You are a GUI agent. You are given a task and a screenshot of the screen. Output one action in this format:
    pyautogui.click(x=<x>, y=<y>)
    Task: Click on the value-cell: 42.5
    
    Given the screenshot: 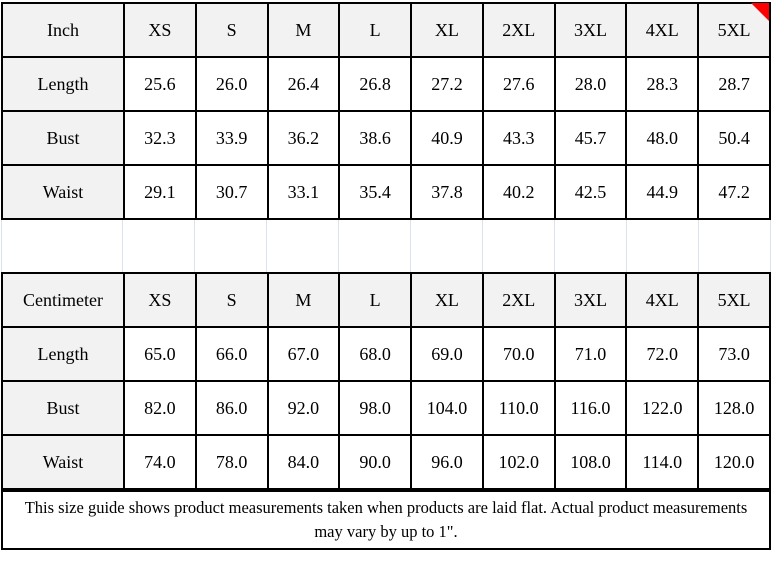 What is the action you would take?
    pyautogui.click(x=590, y=192)
    